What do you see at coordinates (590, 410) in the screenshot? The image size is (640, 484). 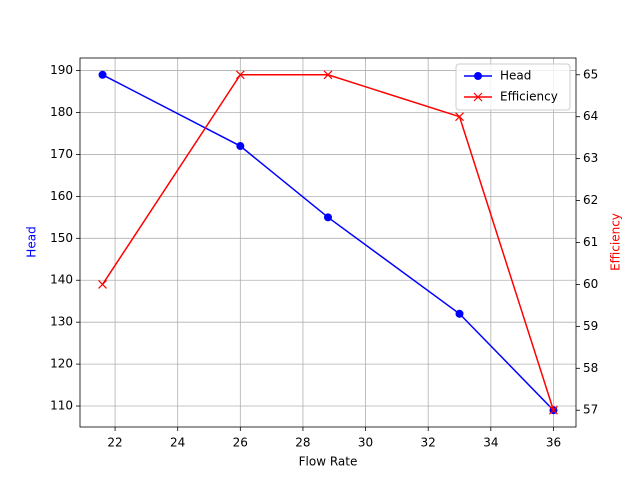 I see `y2-tick-label: 57` at bounding box center [590, 410].